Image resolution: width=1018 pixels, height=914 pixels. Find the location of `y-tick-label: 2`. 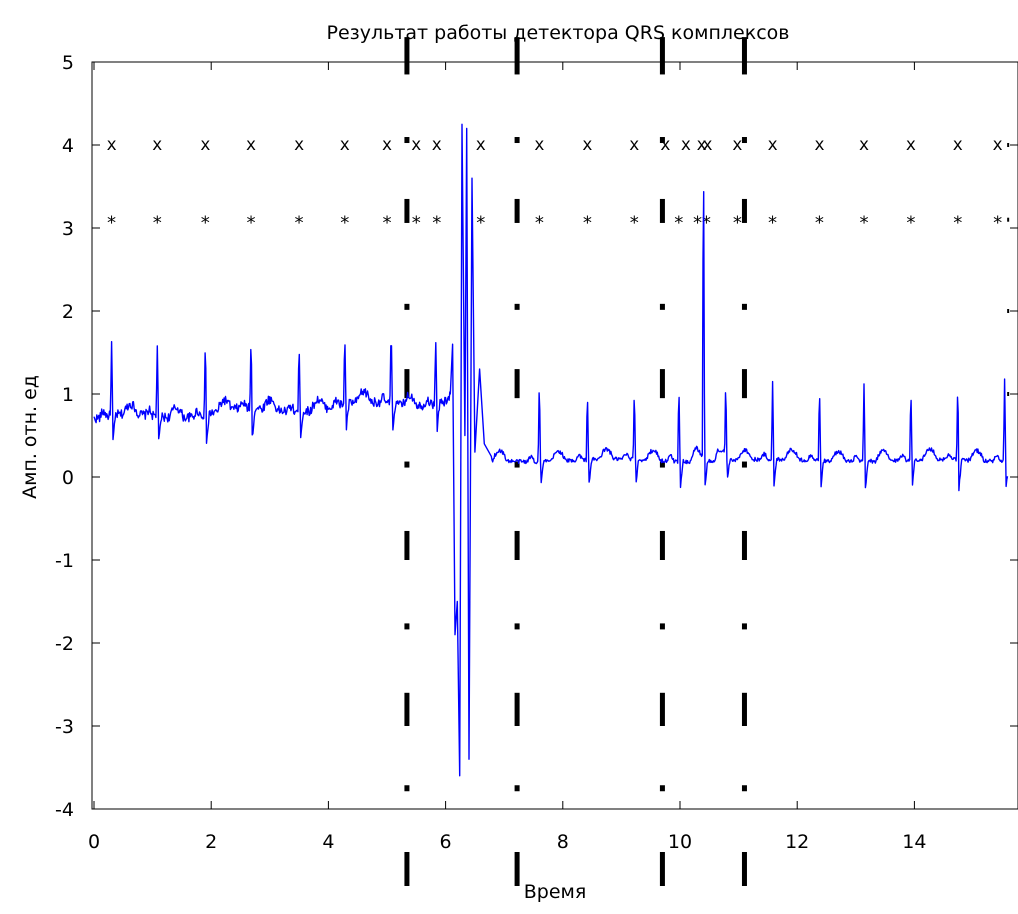

y-tick-label: 2 is located at coordinates (68, 312).